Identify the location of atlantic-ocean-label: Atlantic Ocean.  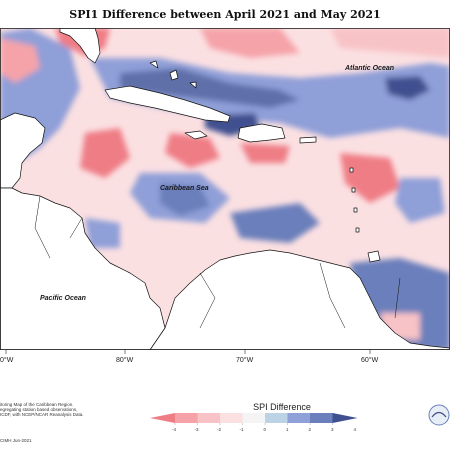
(369, 68).